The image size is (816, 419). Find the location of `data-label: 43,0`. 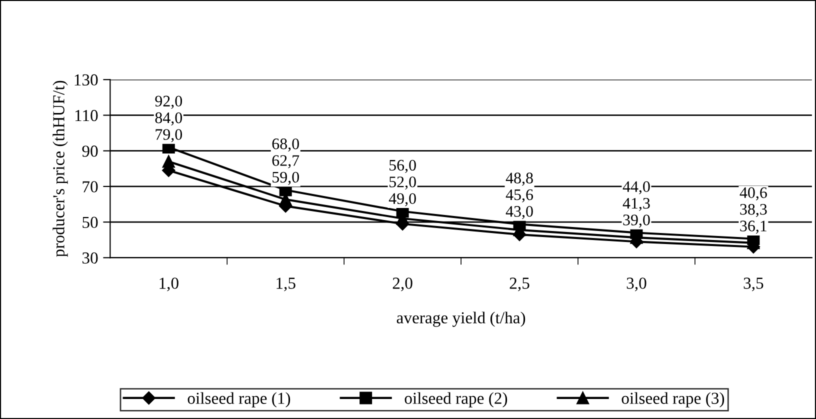

data-label: 43,0 is located at coordinates (519, 213).